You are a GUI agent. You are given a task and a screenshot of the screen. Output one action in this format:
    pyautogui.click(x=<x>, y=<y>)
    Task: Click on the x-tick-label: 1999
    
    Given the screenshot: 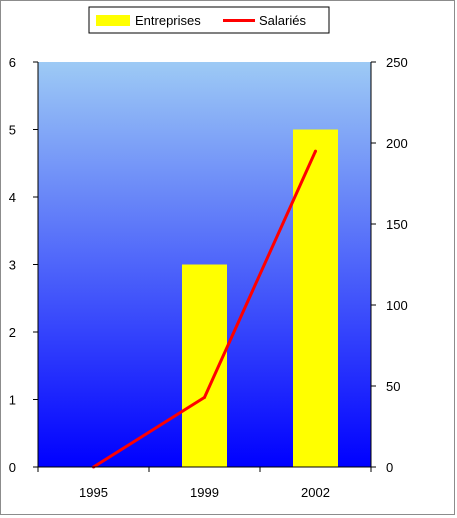 What is the action you would take?
    pyautogui.click(x=204, y=492)
    